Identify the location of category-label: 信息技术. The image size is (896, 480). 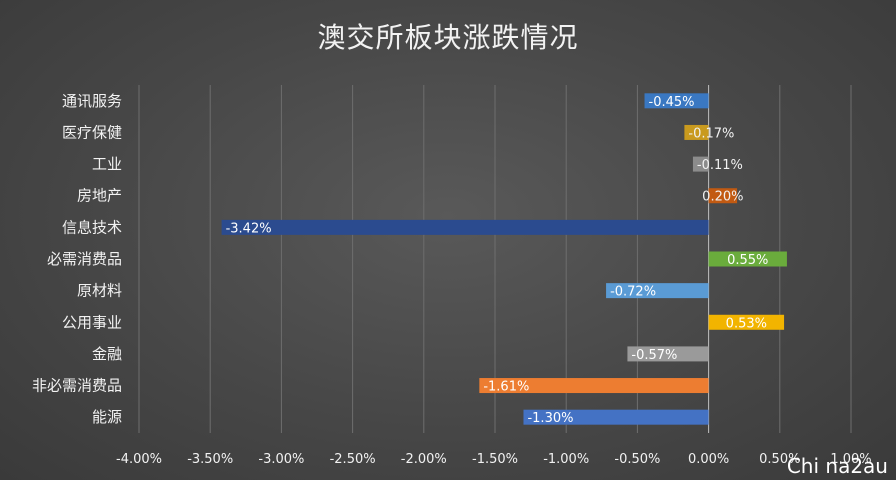
(92, 227).